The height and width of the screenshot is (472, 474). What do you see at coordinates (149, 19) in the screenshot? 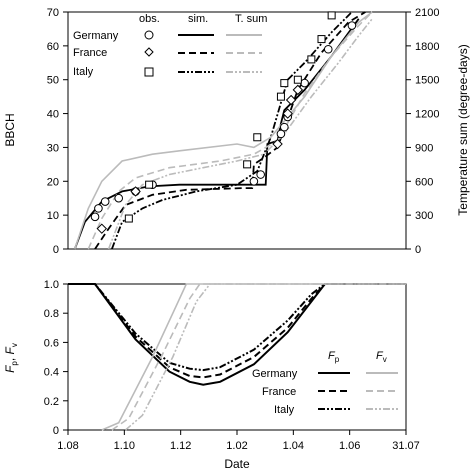
I see `legend-header-obs: obs.` at bounding box center [149, 19].